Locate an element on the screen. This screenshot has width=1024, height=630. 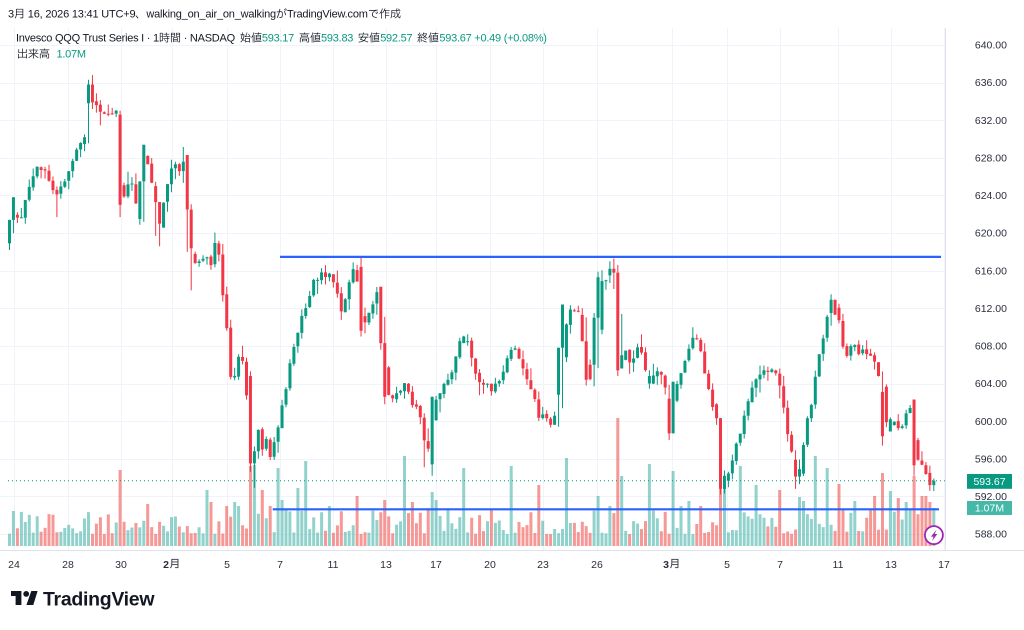
svg-text: 23 is located at coordinates (543, 565).